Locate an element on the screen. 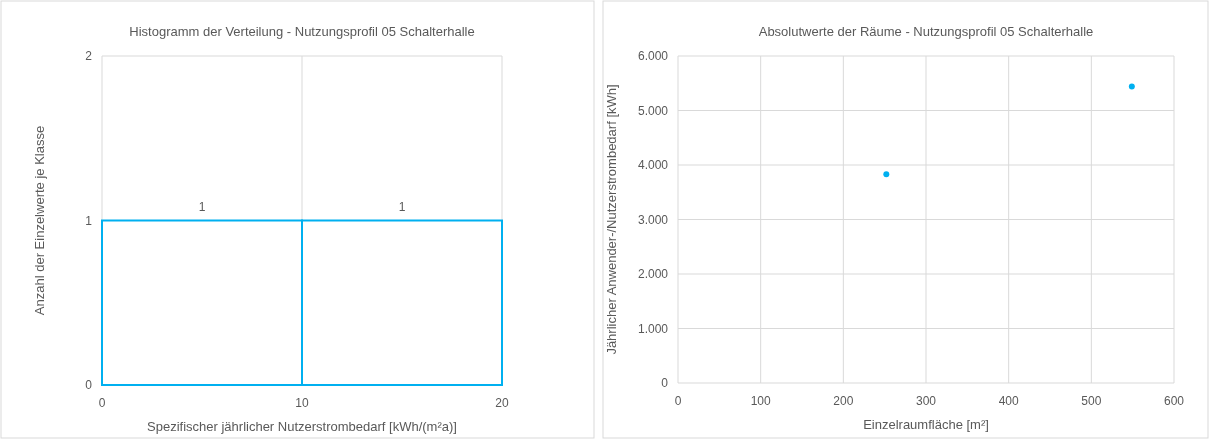  x-tick-label: 200 is located at coordinates (843, 401).